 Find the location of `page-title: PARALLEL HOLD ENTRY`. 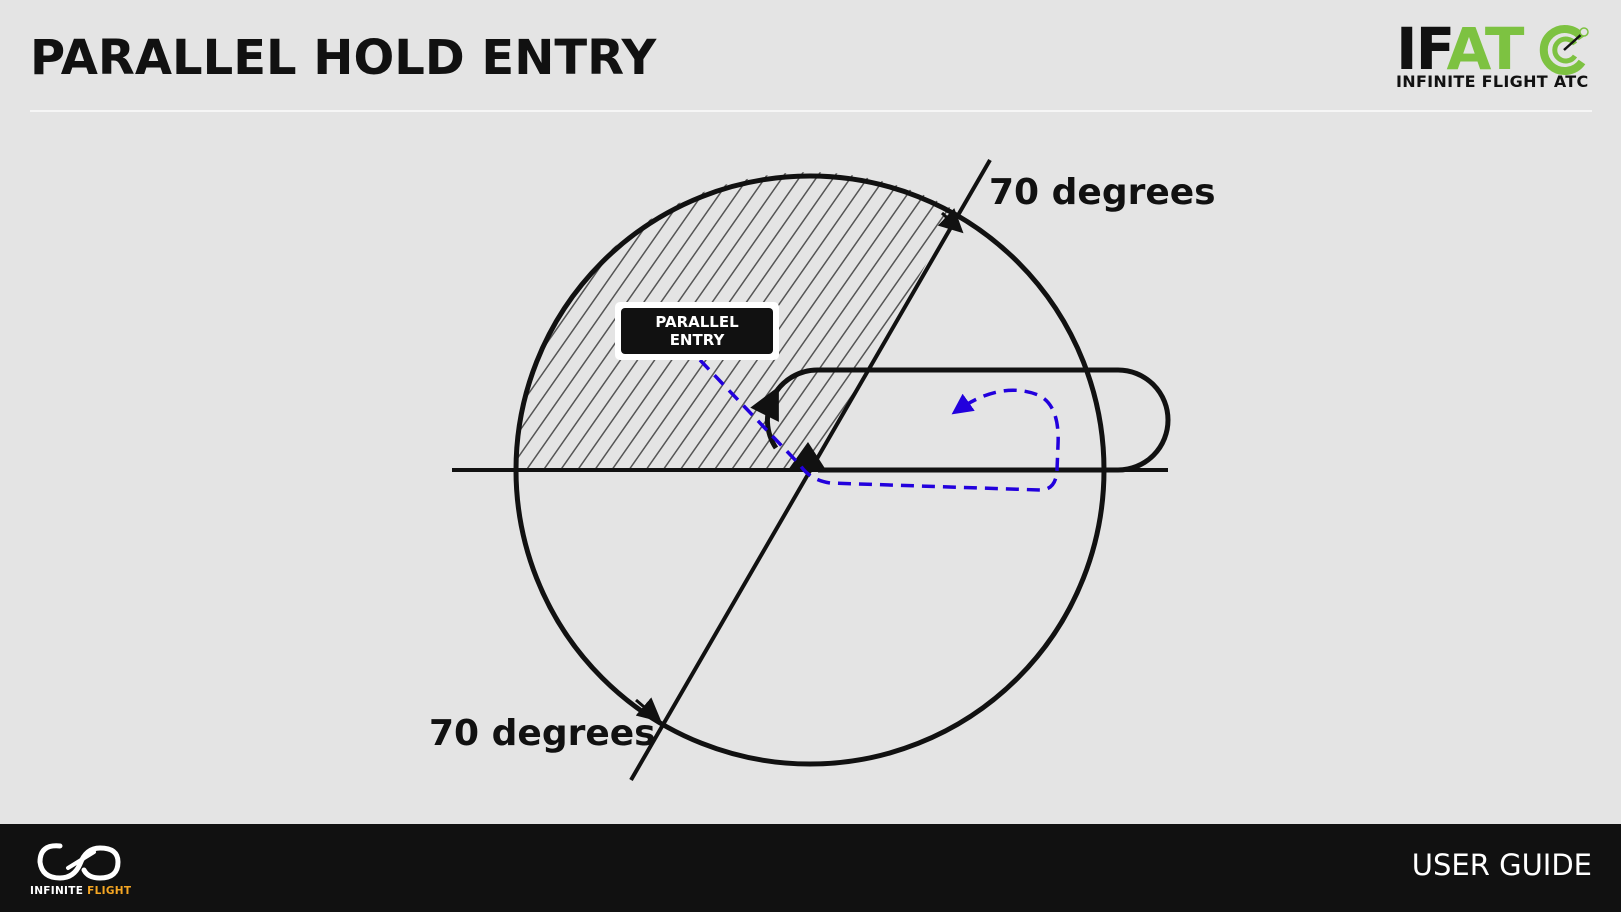

page-title: PARALLEL HOLD ENTRY is located at coordinates (343, 58).